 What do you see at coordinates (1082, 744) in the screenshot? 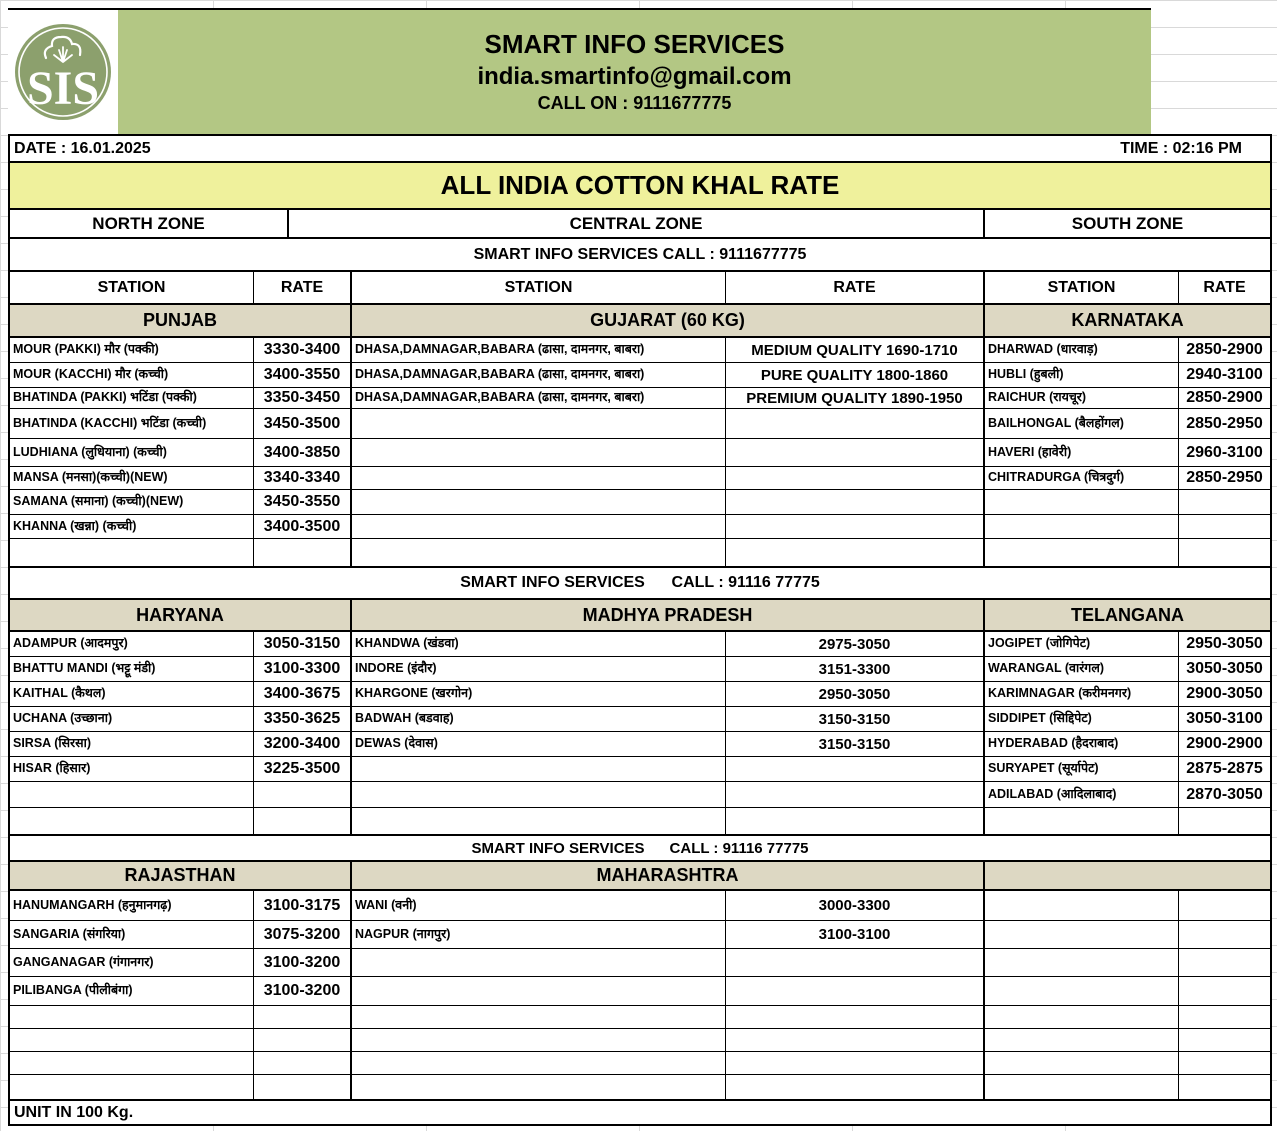
I see `station-cell: HYDERABAD (हैदराबाद)` at bounding box center [1082, 744].